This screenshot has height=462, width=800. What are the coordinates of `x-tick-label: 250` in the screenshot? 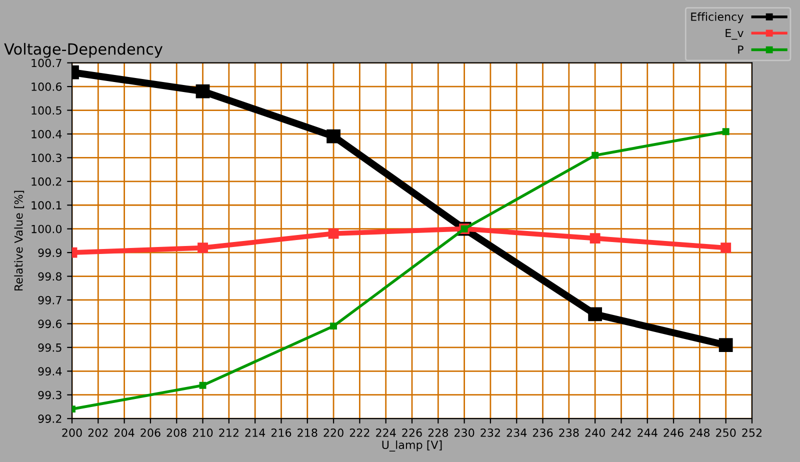 It's located at (726, 432).